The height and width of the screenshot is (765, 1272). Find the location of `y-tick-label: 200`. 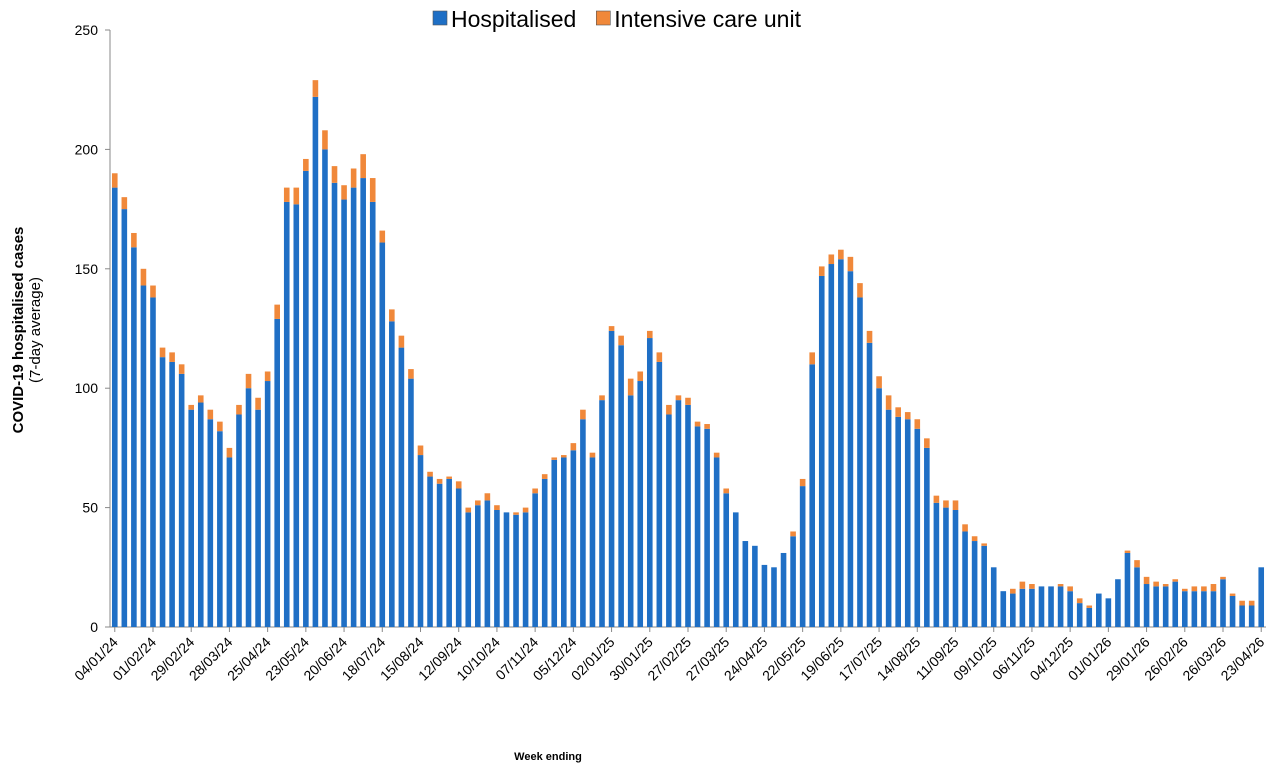

y-tick-label: 200 is located at coordinates (87, 149).